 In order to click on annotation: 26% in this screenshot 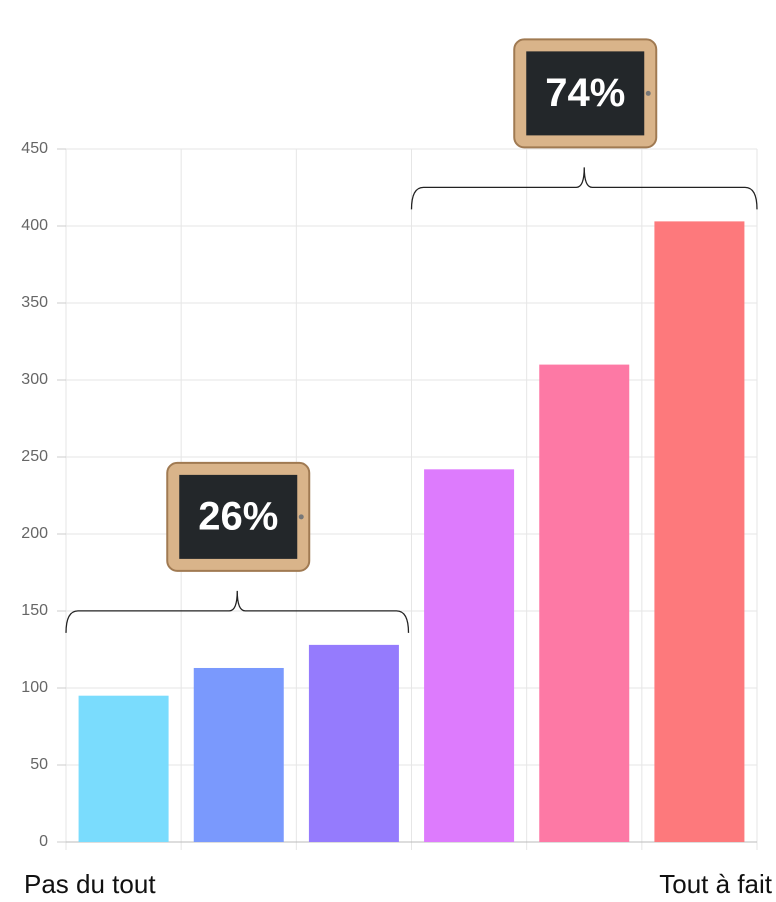, I will do `click(238, 516)`.